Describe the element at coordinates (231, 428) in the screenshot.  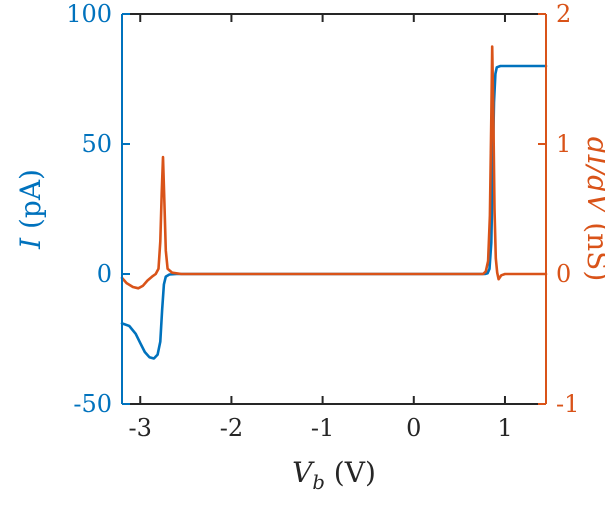
I see `x-tick-label: -2` at that location.